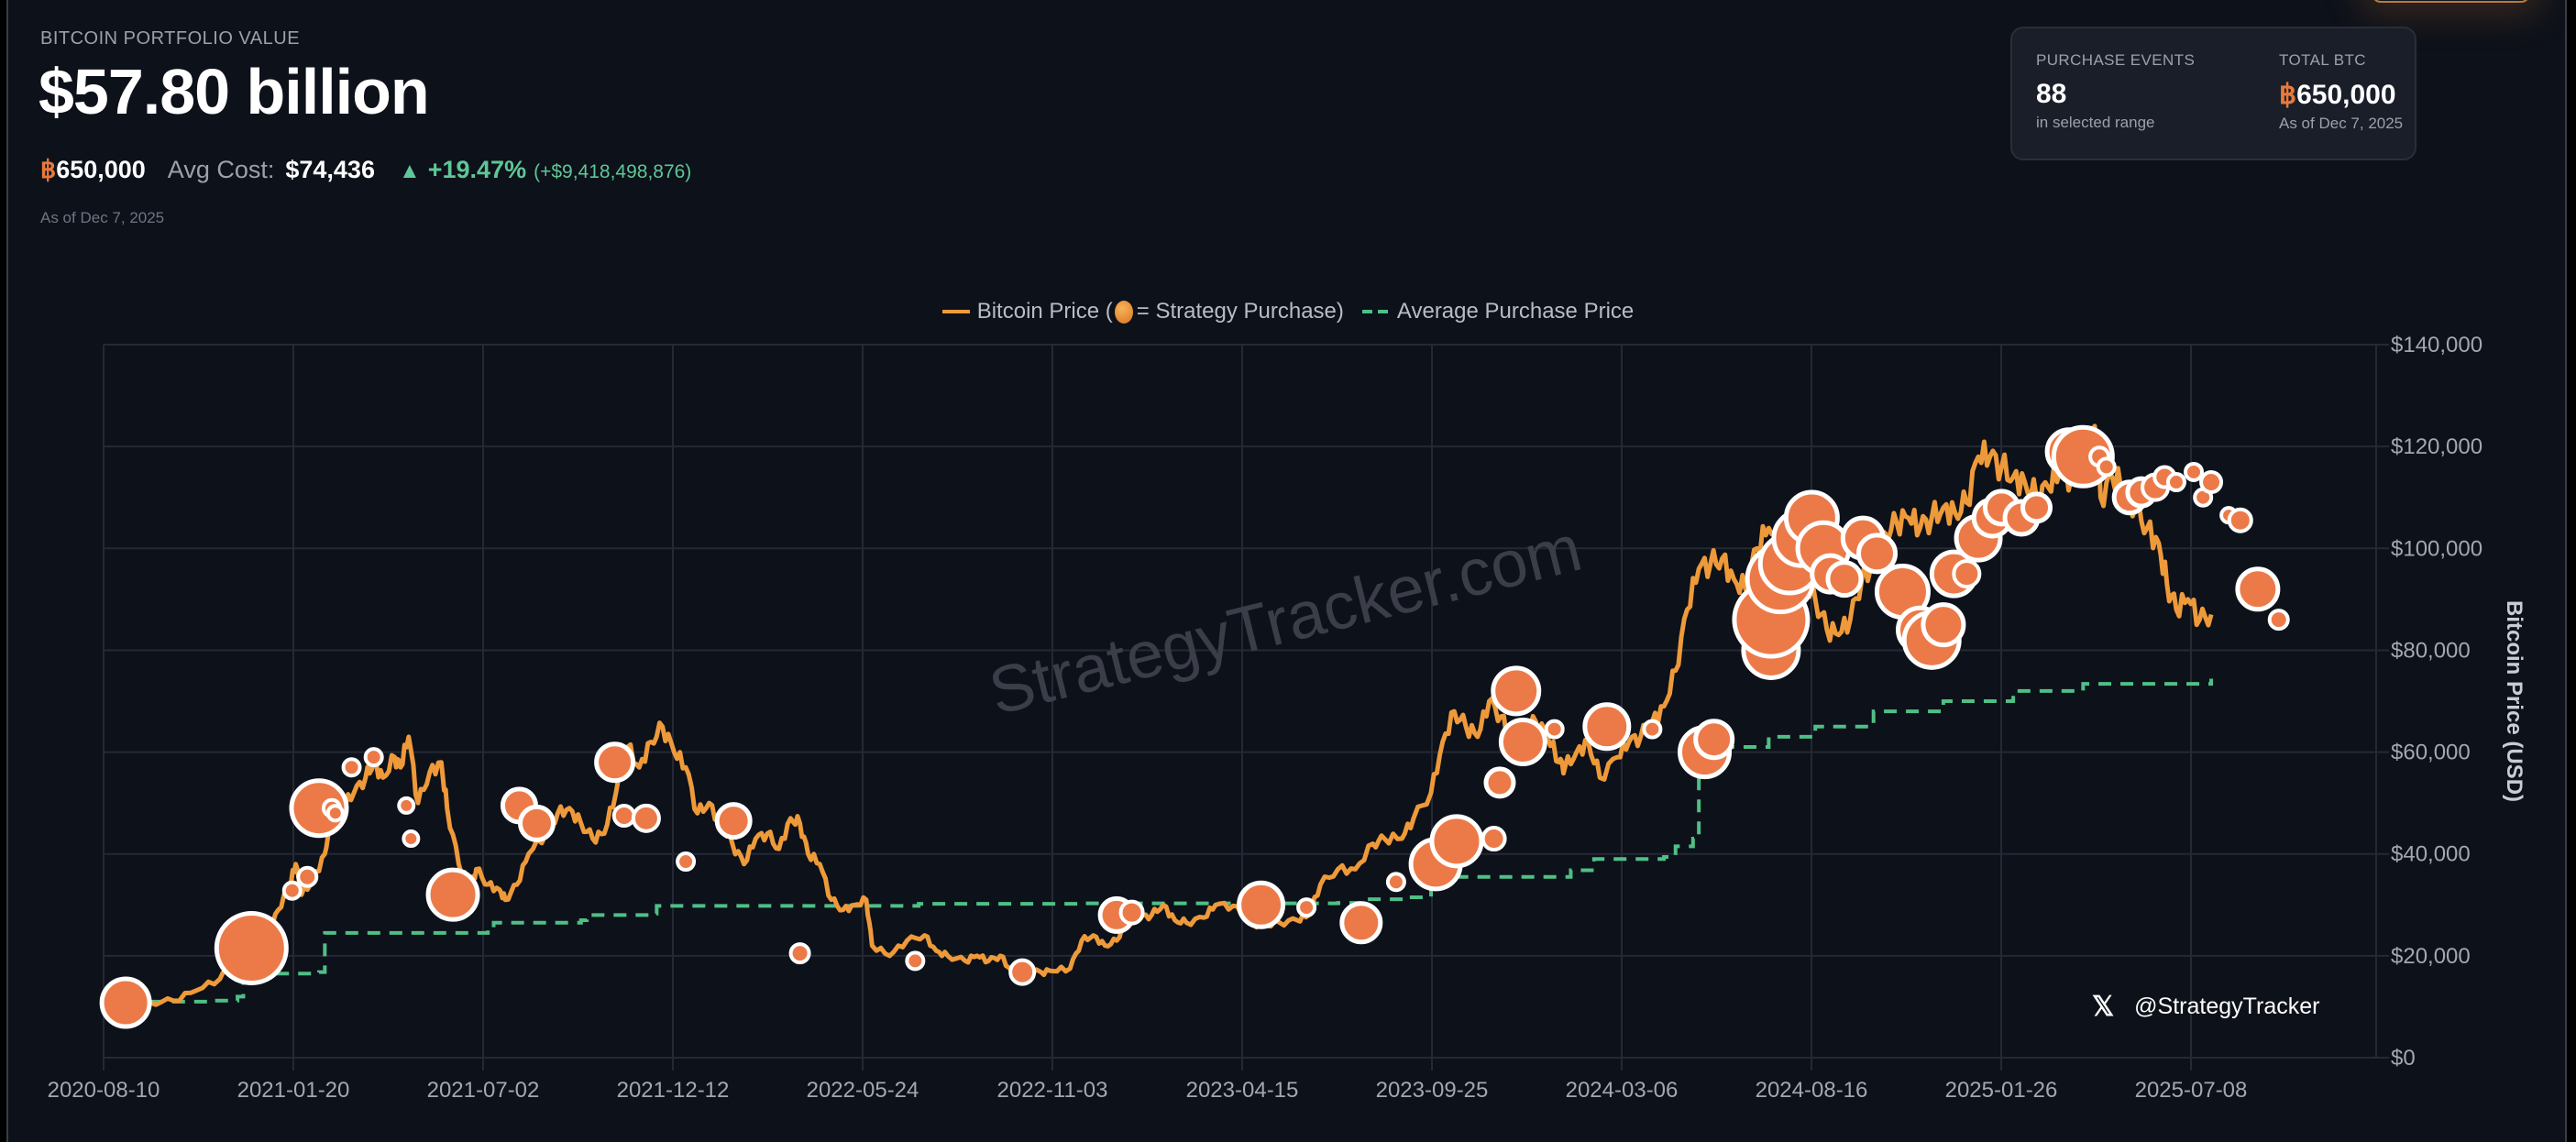 This screenshot has width=2576, height=1142. Describe the element at coordinates (1432, 1090) in the screenshot. I see `x-tick-label: 2023-09-25` at that location.